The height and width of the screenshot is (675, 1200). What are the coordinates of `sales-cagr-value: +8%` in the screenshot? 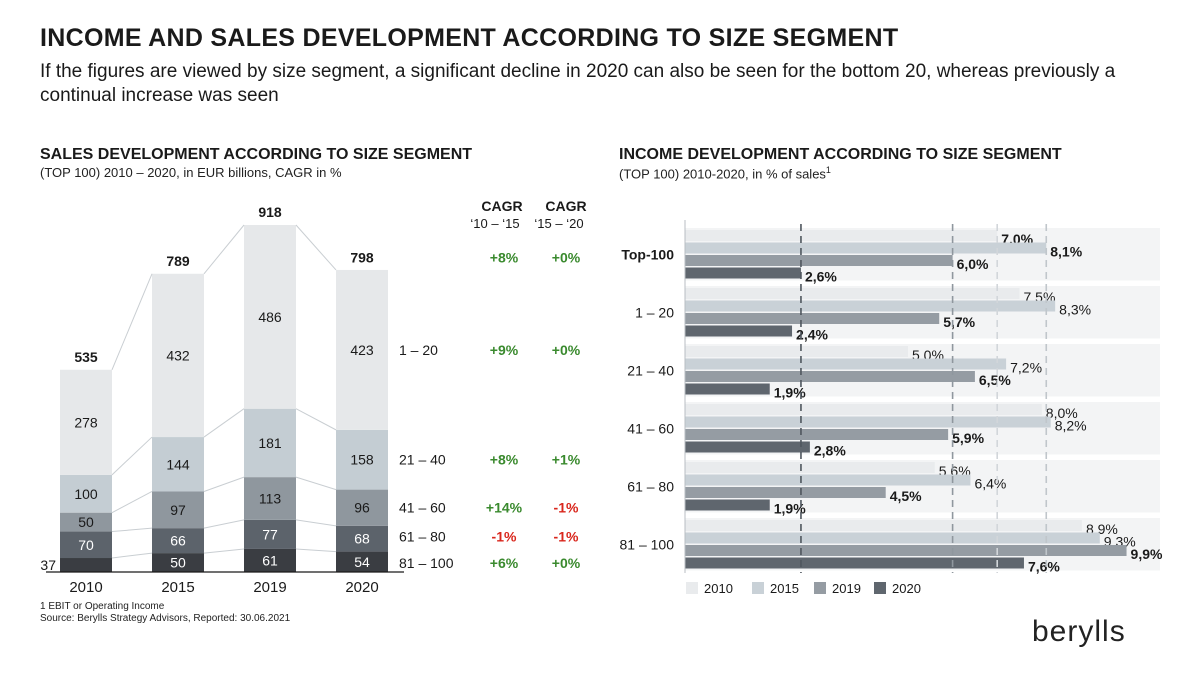 It's located at (504, 460).